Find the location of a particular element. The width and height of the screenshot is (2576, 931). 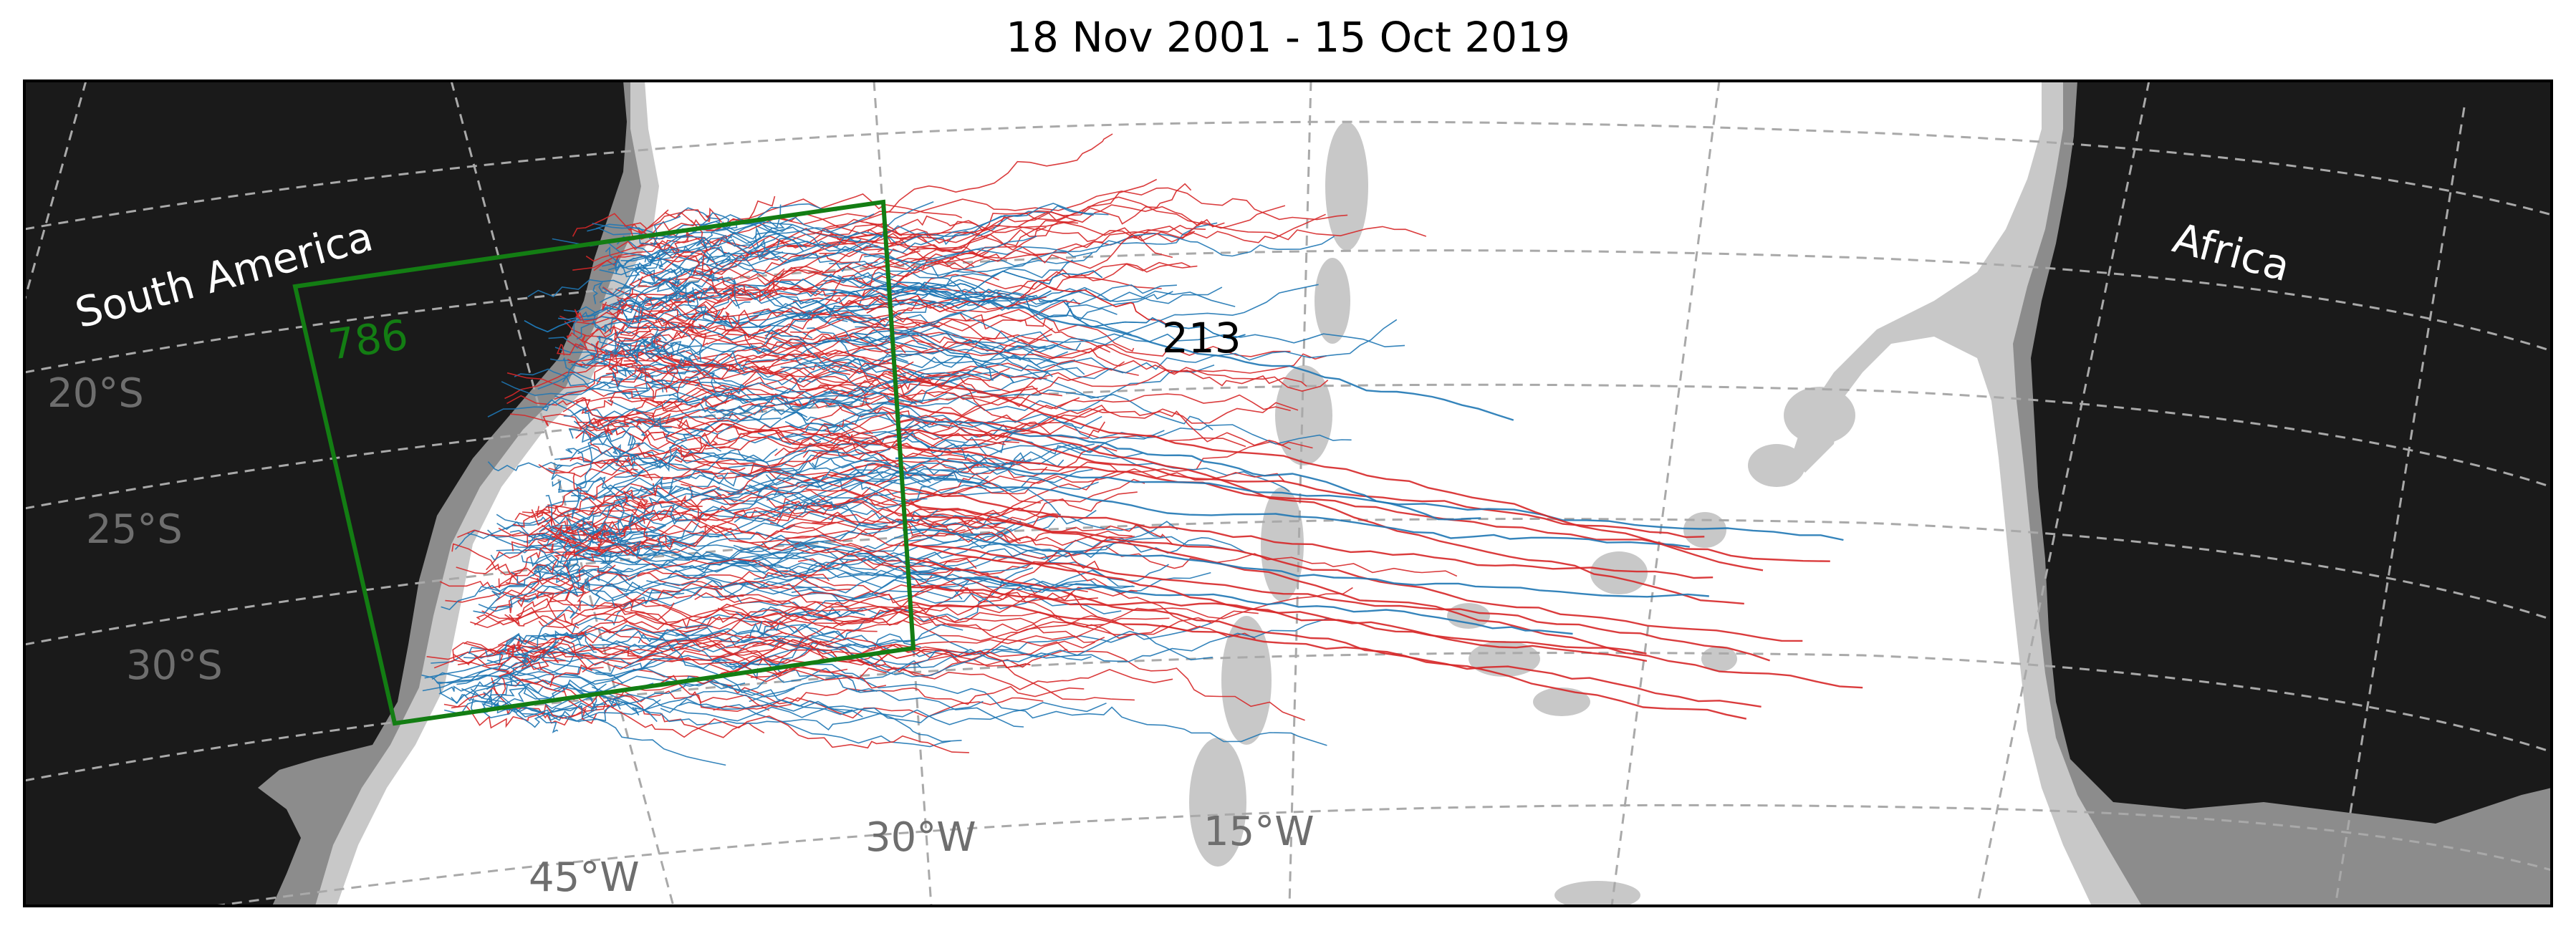

lat-label-30s: 30°S is located at coordinates (175, 665).